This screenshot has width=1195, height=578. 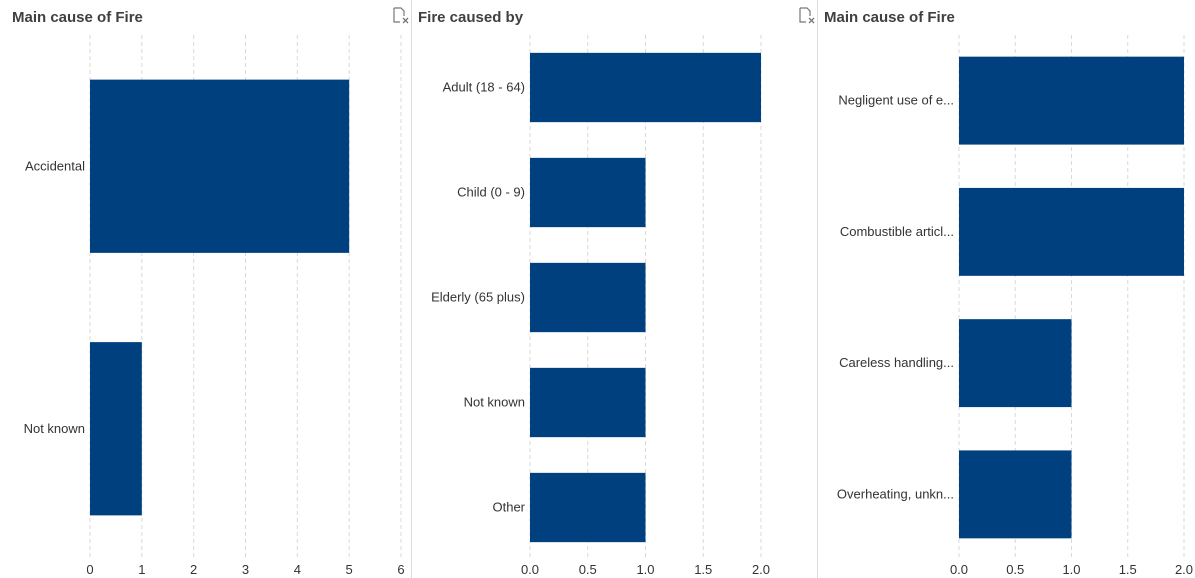 What do you see at coordinates (400, 569) in the screenshot?
I see `x-tick-label: 6` at bounding box center [400, 569].